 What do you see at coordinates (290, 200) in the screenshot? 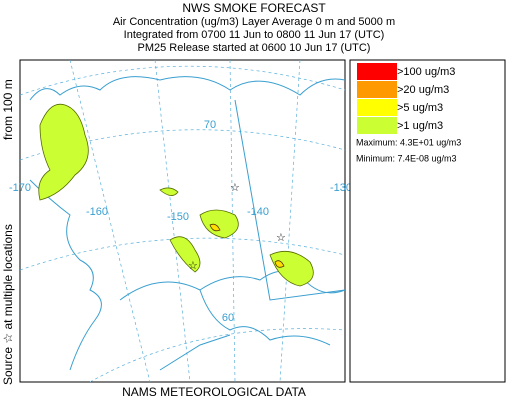
I see `border` at bounding box center [290, 200].